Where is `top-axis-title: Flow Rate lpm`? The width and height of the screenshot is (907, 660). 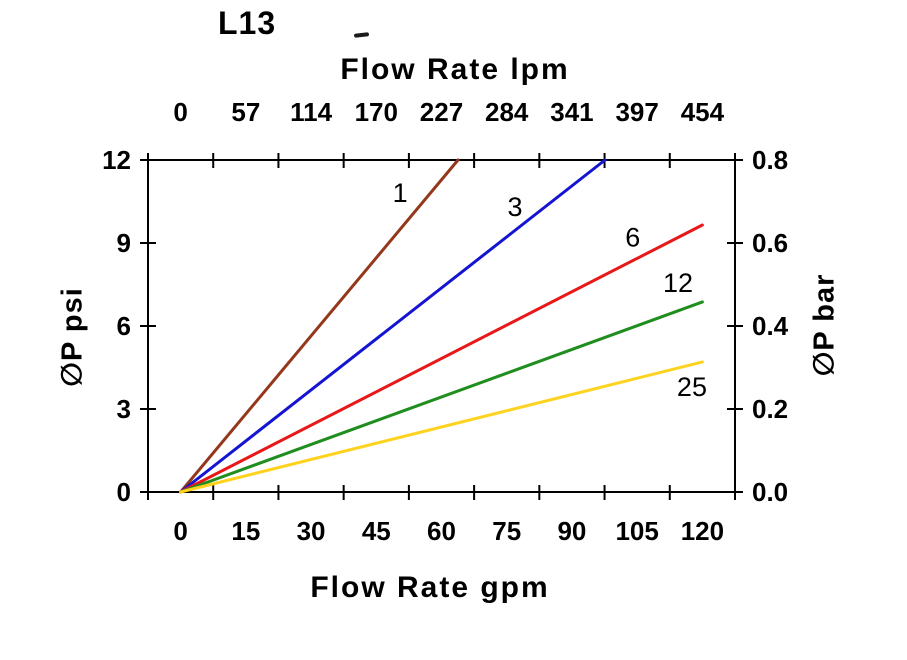 top-axis-title: Flow Rate lpm is located at coordinates (455, 69).